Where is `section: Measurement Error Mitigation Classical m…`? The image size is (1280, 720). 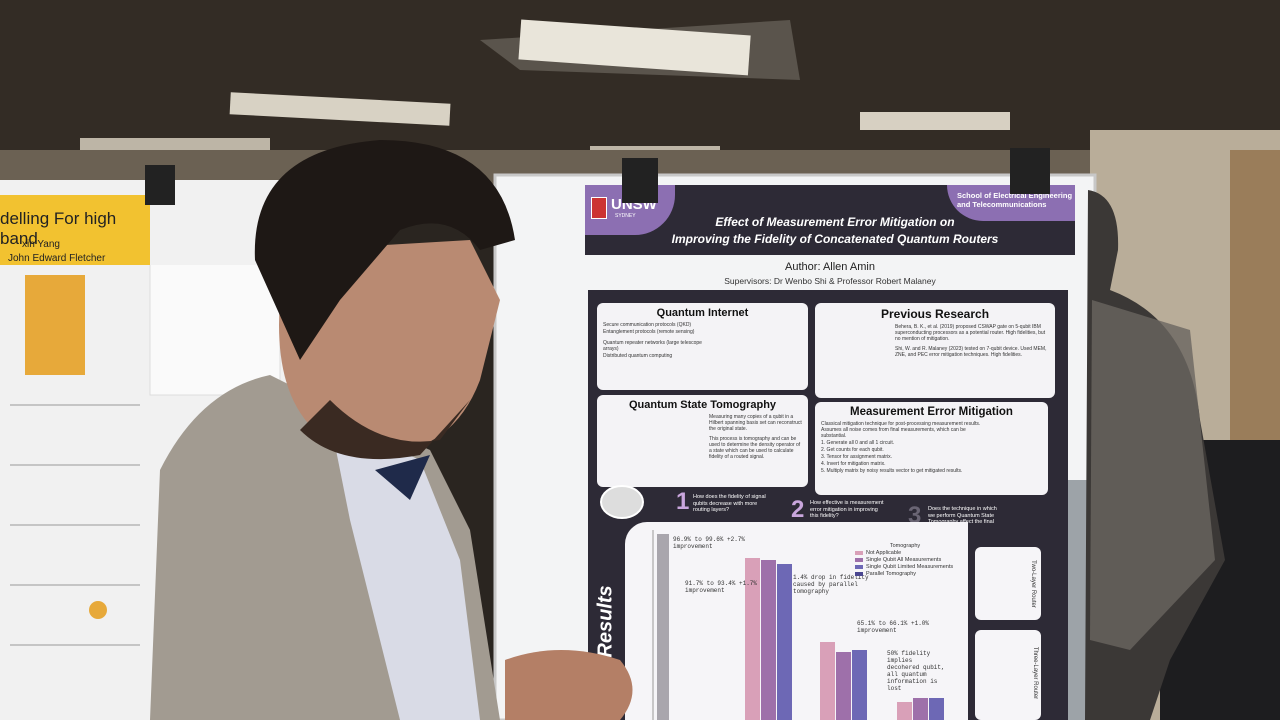
section: Measurement Error Mitigation Classical m… is located at coordinates (931, 448).